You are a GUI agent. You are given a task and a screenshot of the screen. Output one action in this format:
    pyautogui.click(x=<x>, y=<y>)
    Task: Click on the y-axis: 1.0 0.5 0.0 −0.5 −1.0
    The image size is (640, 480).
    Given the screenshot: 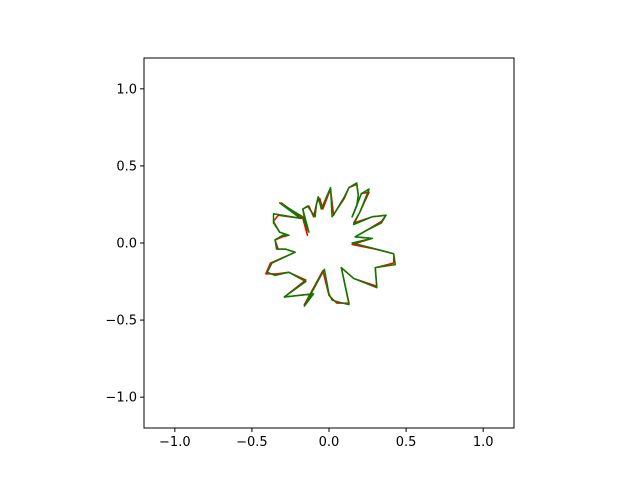 What is the action you would take?
    pyautogui.click(x=124, y=244)
    